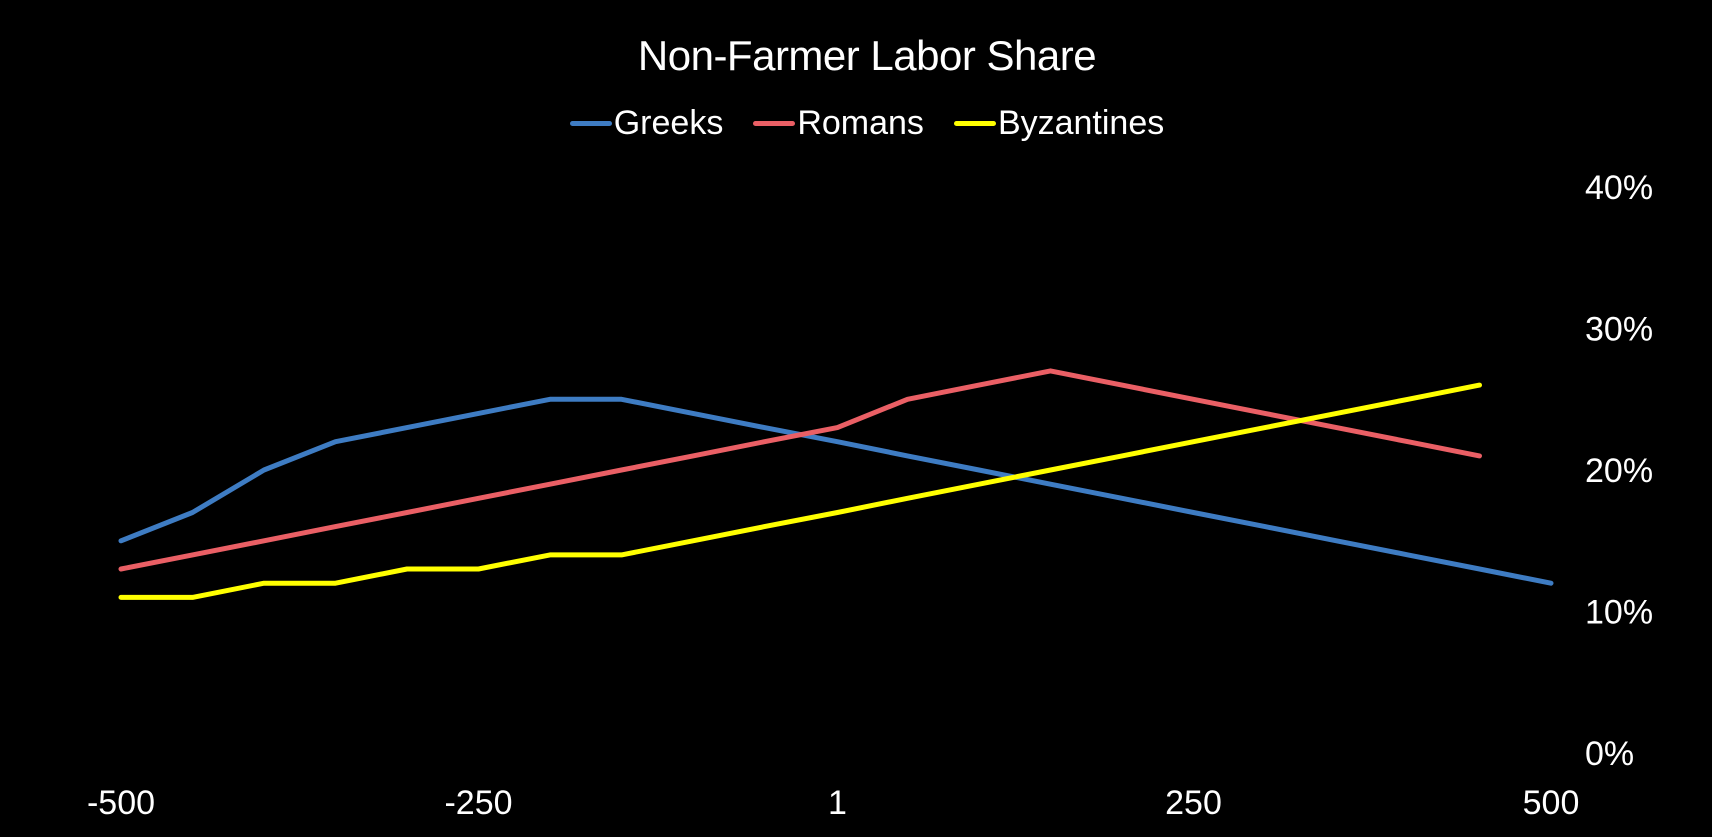 Image resolution: width=1712 pixels, height=837 pixels. Describe the element at coordinates (860, 123) in the screenshot. I see `legend-label-romans: Romans` at that location.